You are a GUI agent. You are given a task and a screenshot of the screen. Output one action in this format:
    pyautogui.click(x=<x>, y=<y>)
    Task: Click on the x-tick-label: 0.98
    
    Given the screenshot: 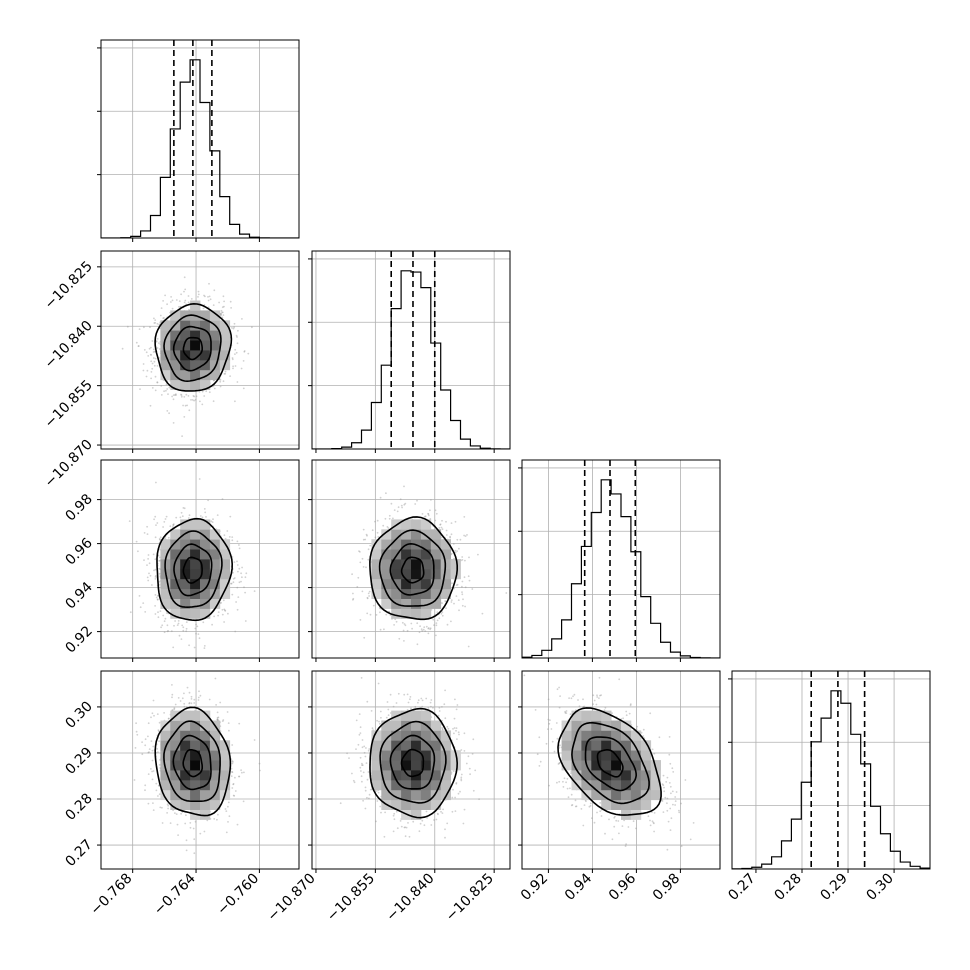 What is the action you would take?
    pyautogui.click(x=666, y=887)
    